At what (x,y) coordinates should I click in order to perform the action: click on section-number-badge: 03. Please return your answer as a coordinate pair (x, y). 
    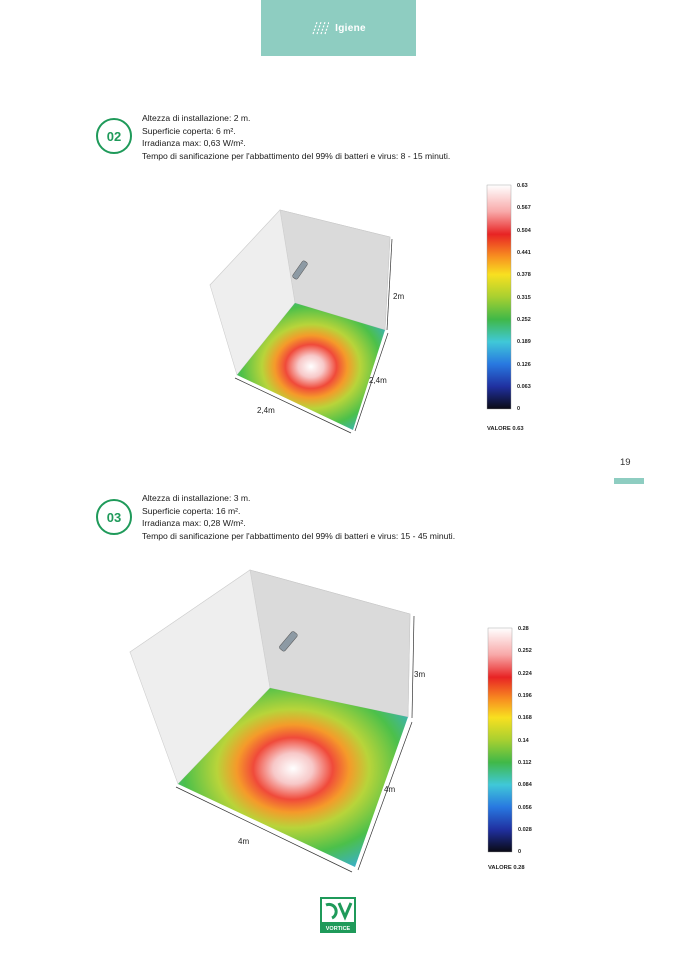
    Looking at the image, I should click on (114, 517).